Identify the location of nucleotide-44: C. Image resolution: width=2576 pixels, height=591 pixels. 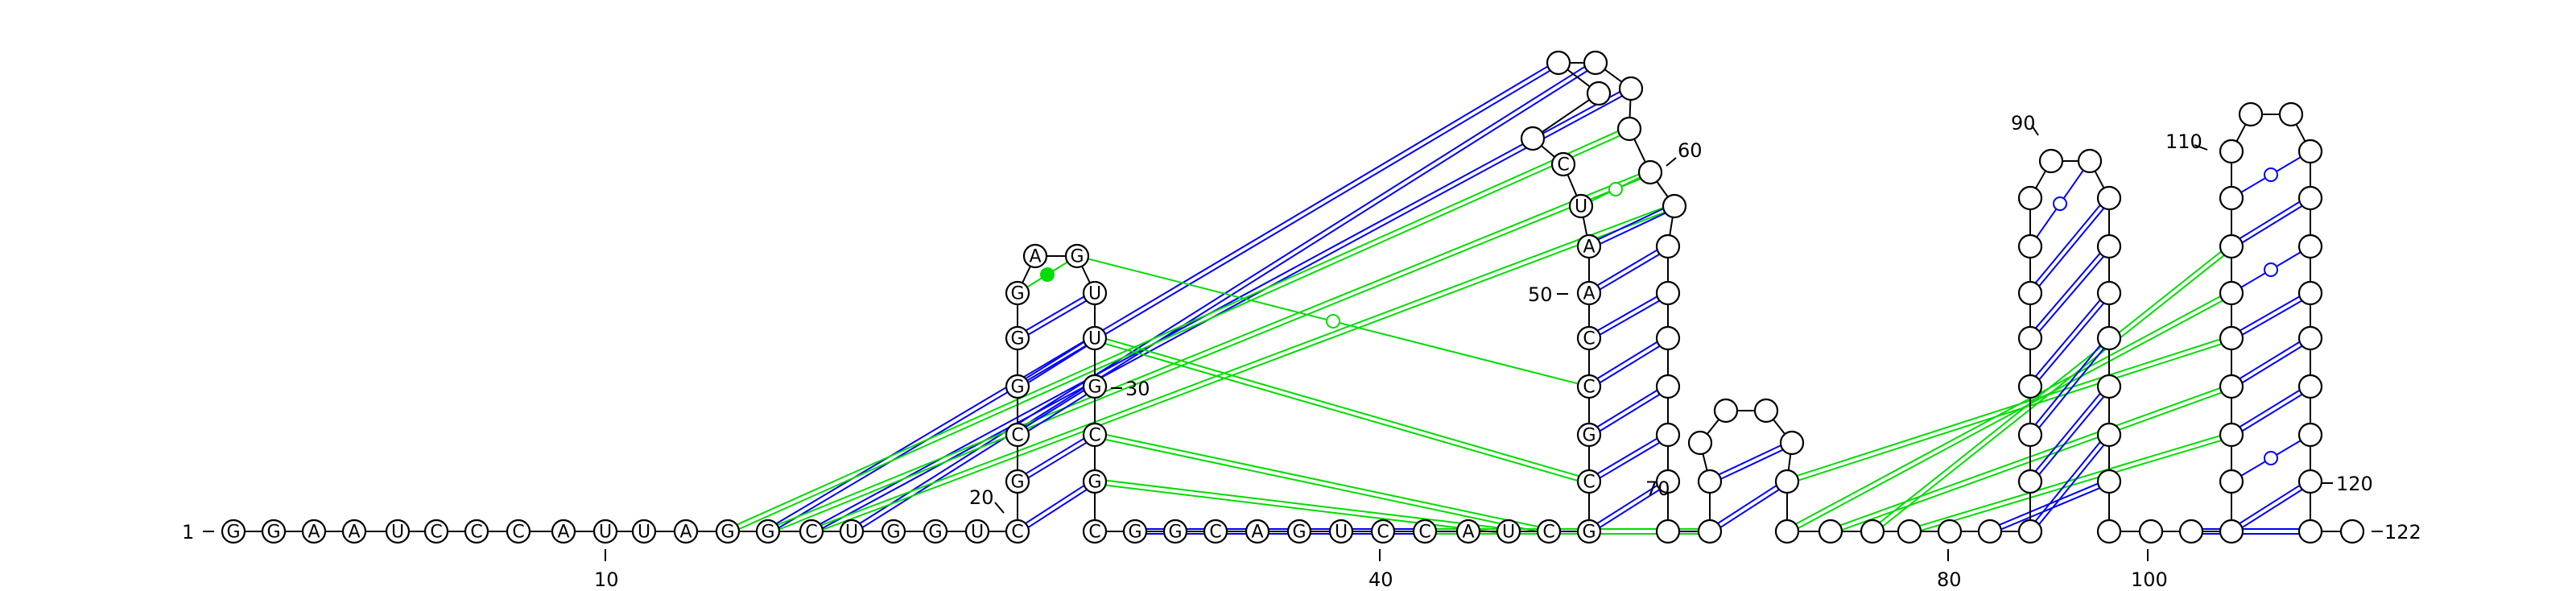
(1549, 531).